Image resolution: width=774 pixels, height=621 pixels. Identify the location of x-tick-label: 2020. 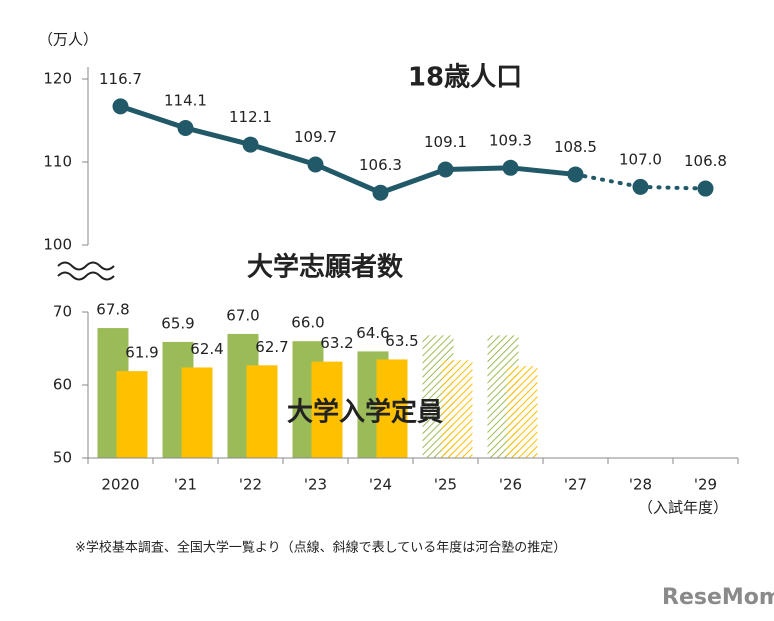
(120, 485).